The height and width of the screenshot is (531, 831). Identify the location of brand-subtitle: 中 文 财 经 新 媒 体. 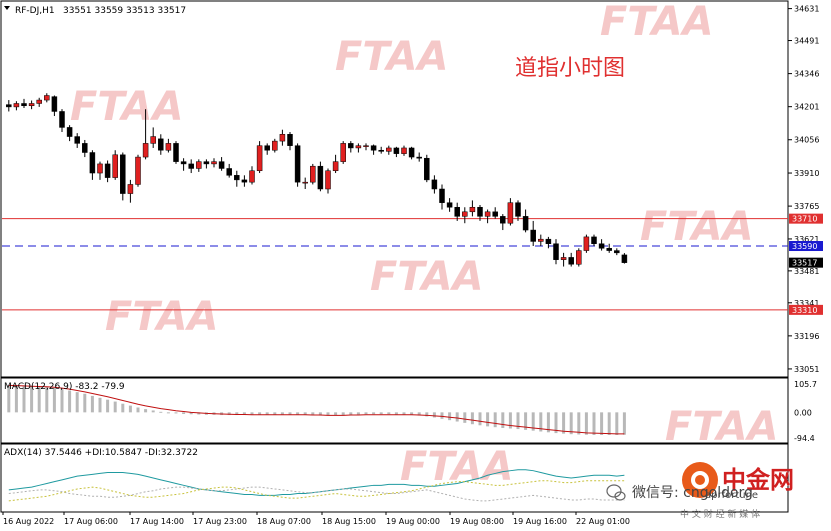
(720, 514).